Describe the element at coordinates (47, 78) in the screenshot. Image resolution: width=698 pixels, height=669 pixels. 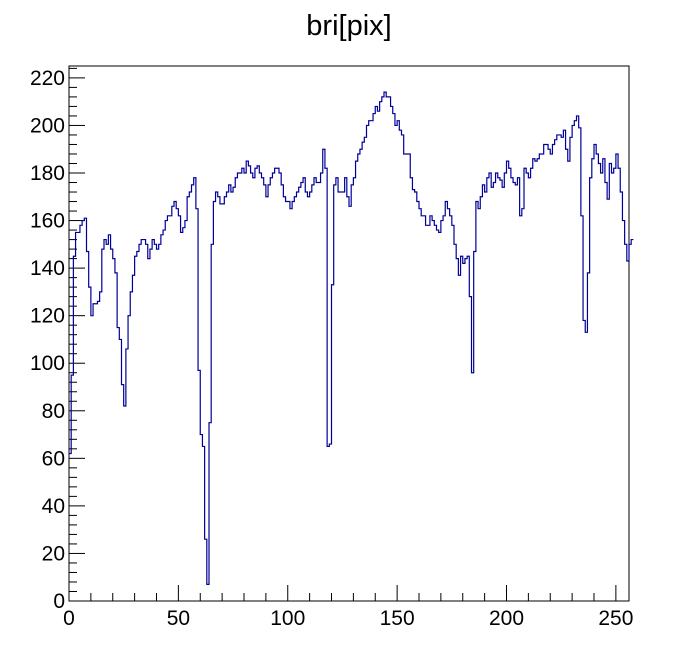
I see `y-tick-label: 220` at that location.